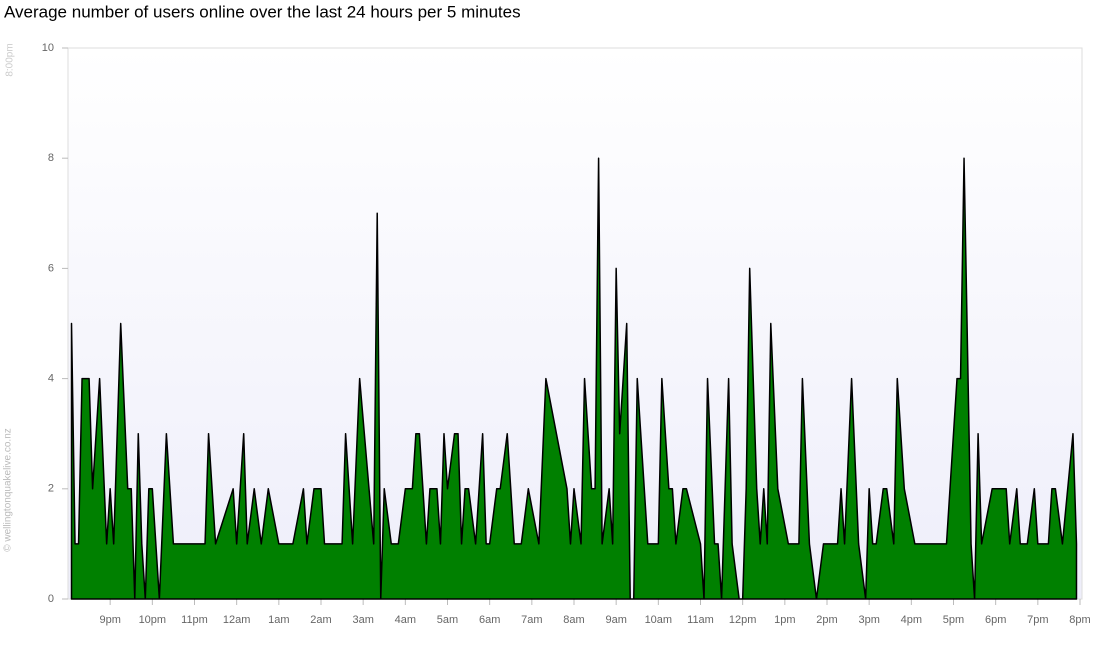 Image resolution: width=1100 pixels, height=645 pixels. I want to click on x-tick-label: 8am, so click(573, 620).